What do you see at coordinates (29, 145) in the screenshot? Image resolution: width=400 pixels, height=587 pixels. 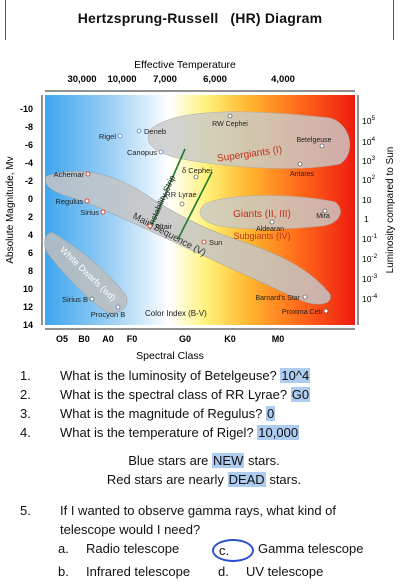 I see `mag-tick-minus6: -6` at bounding box center [29, 145].